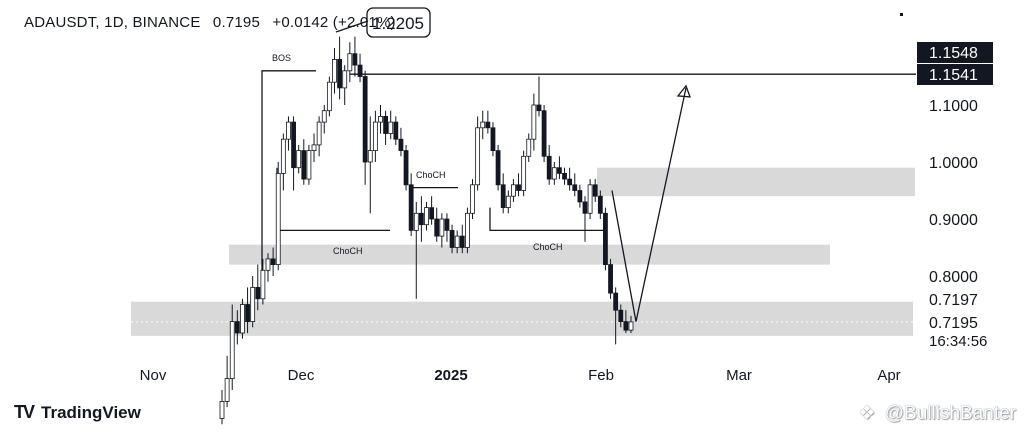 Image resolution: width=1024 pixels, height=437 pixels. What do you see at coordinates (112, 22) in the screenshot?
I see `symbol-label: ADAUSDT, 1D, BINANCE` at bounding box center [112, 22].